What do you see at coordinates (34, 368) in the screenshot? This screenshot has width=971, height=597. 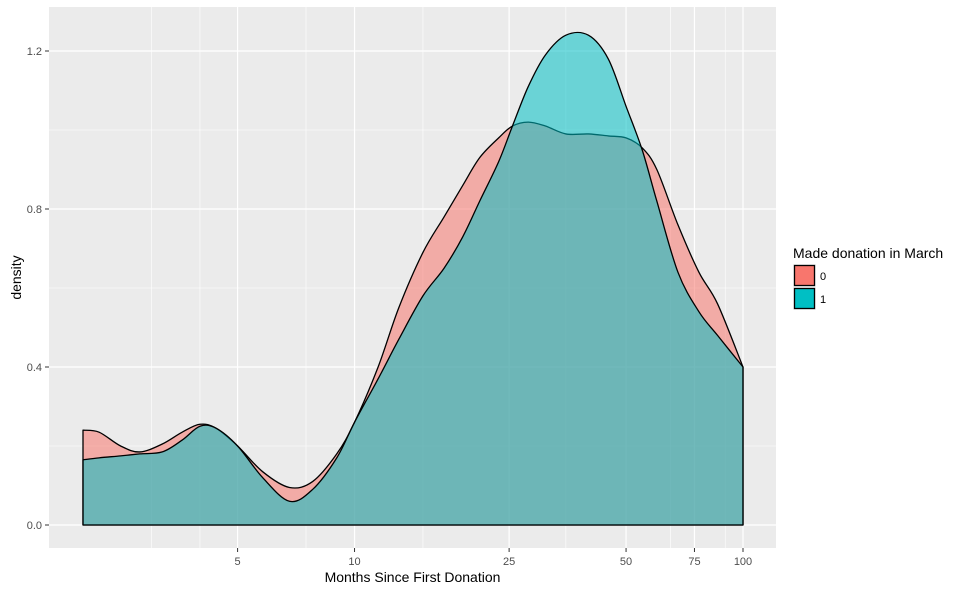 I see `y-tick-label: 0.4` at bounding box center [34, 368].